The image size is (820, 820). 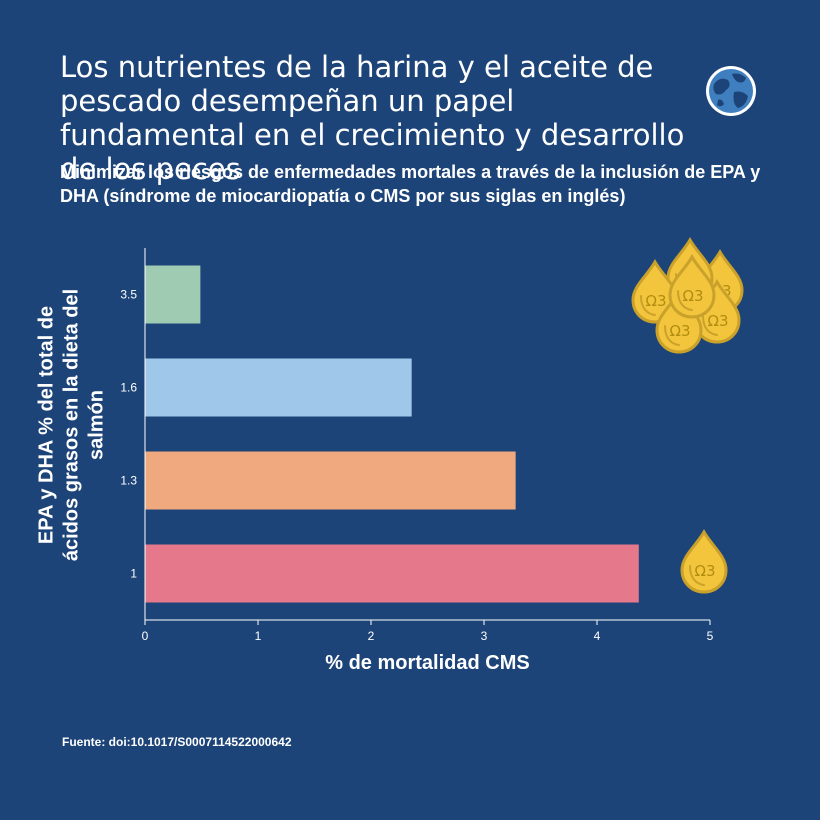 I want to click on x-tick-label: 3, so click(x=484, y=636).